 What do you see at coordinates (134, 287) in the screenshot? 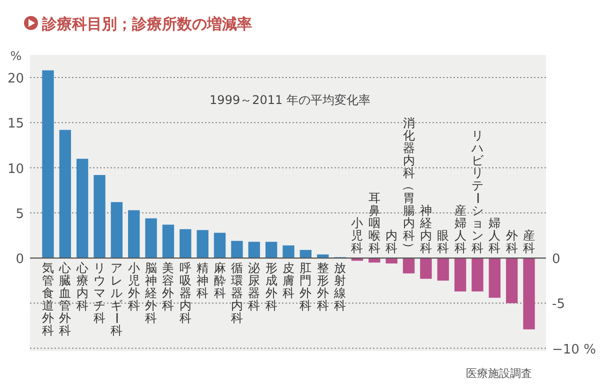
I see `x-tick-label: 小児外科` at bounding box center [134, 287].